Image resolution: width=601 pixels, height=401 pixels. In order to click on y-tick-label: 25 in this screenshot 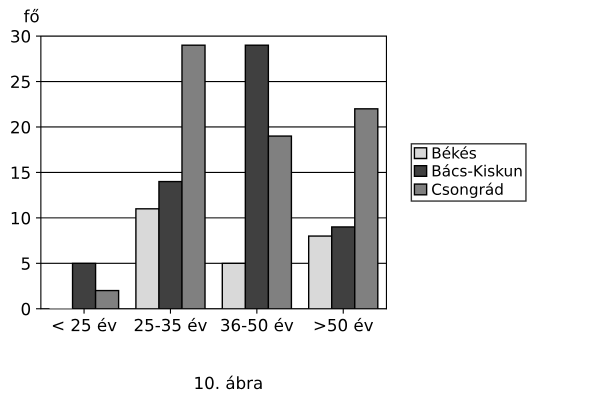, I will do `click(20, 82)`.